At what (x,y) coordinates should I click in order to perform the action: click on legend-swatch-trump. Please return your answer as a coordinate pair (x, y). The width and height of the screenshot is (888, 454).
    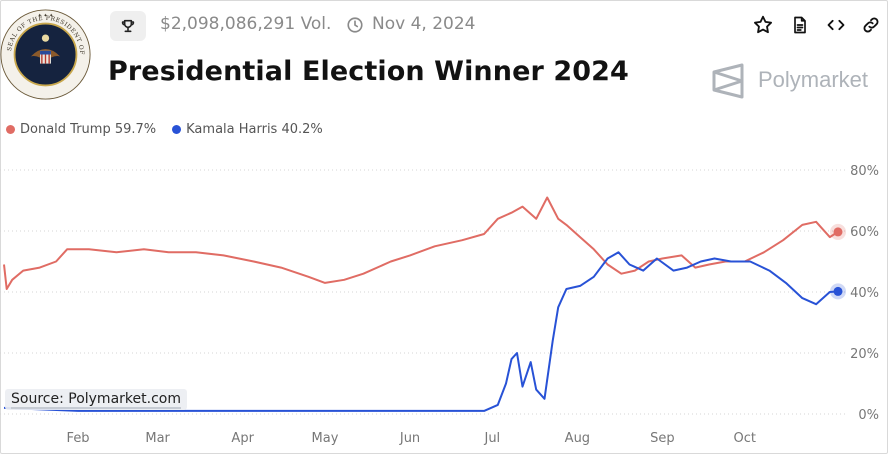
    Looking at the image, I should click on (10, 129).